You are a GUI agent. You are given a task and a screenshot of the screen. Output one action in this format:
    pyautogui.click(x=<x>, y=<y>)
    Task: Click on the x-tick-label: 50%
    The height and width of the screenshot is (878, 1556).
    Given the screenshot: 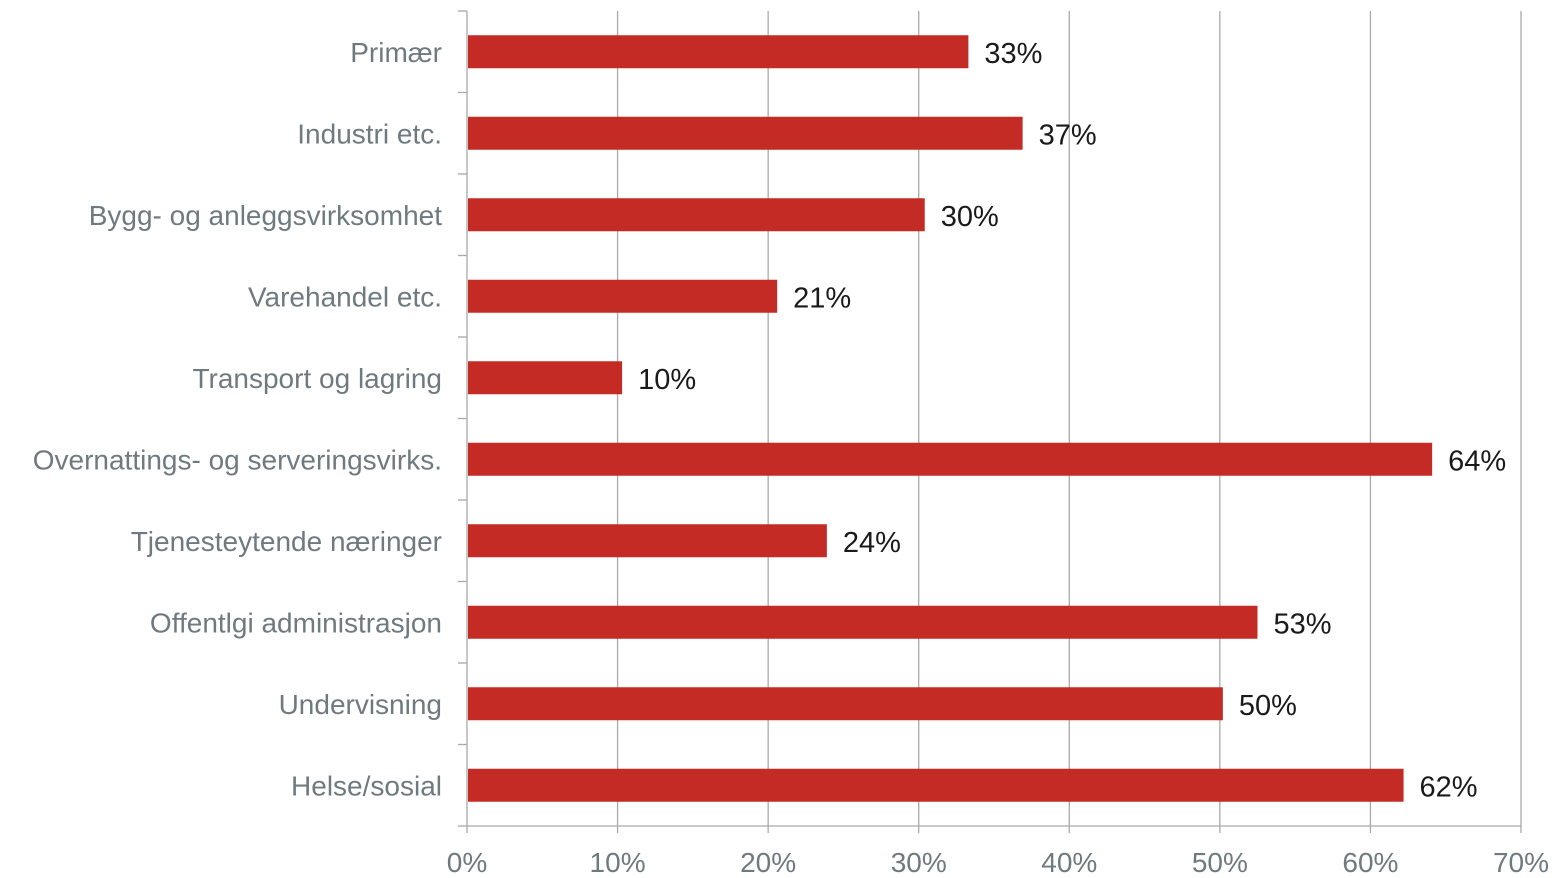 What is the action you would take?
    pyautogui.click(x=1220, y=862)
    